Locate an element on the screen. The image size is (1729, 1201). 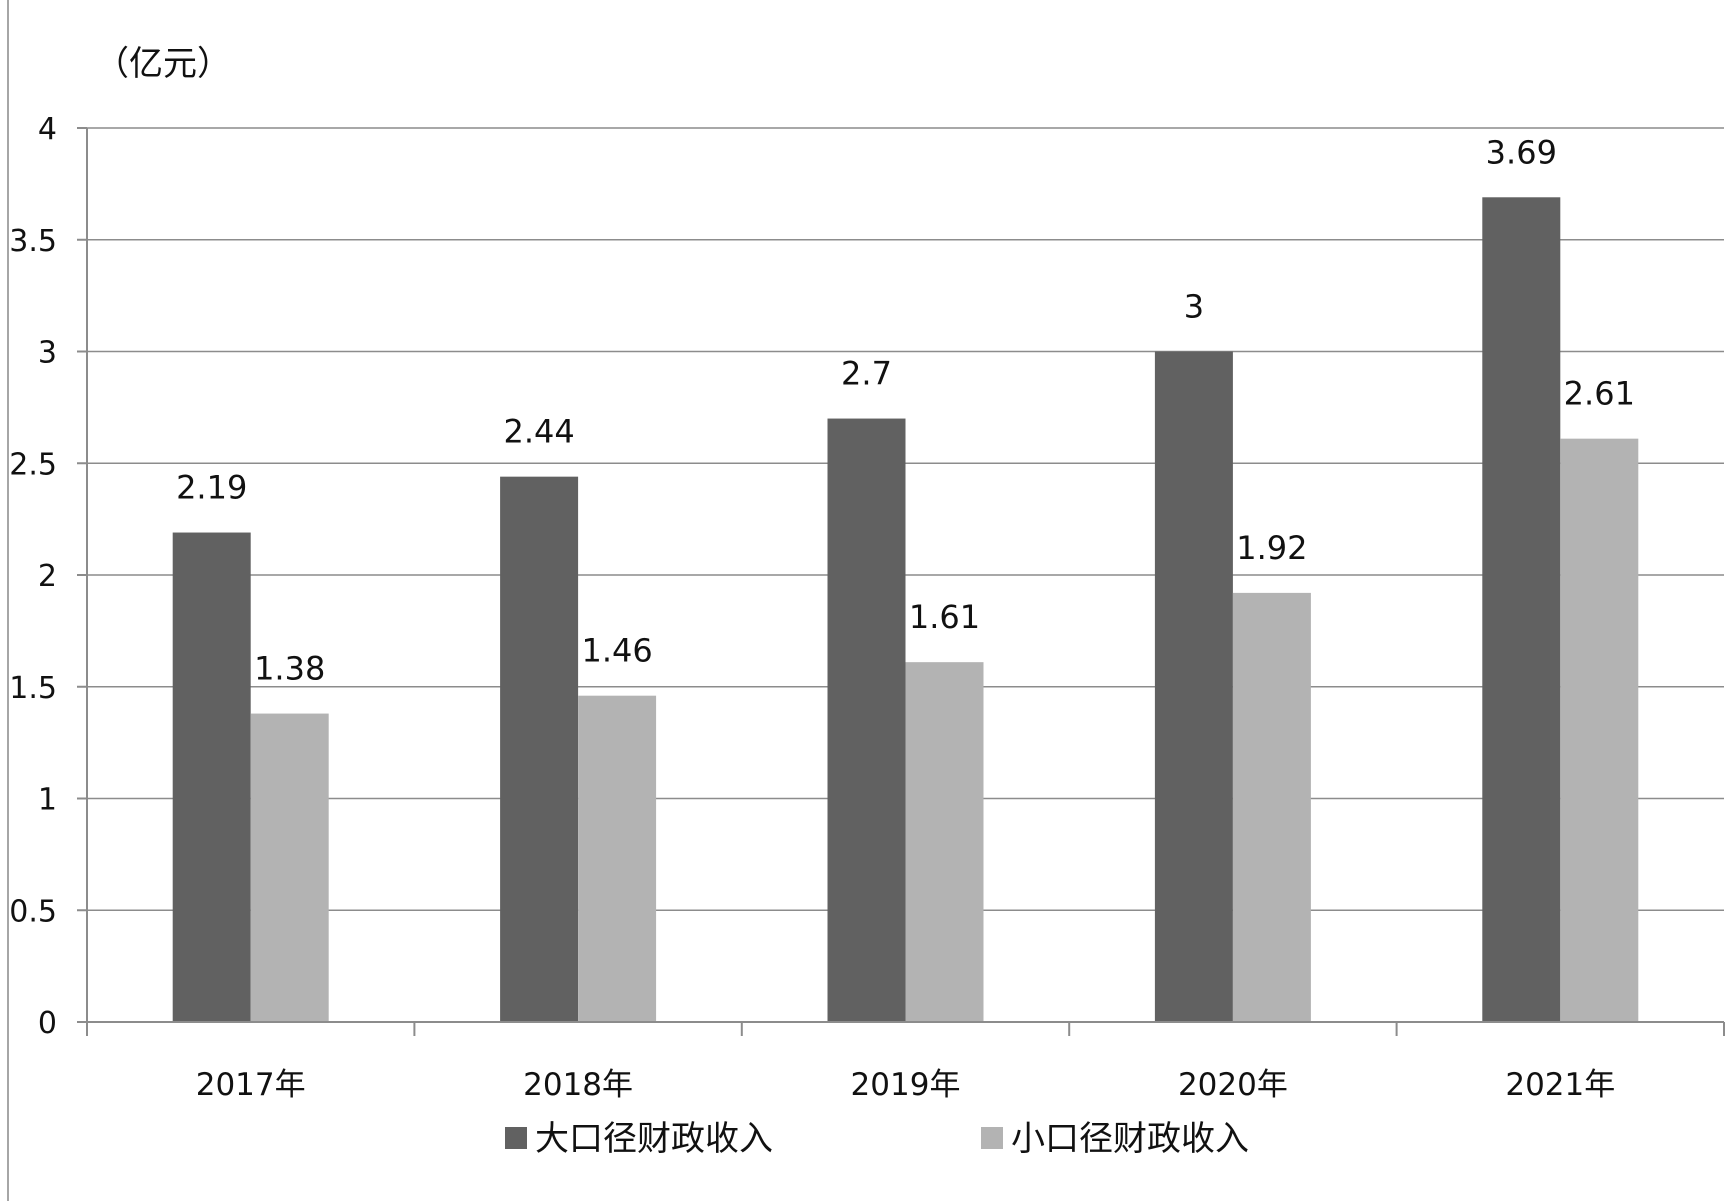
legend: 大口径财政收入 小口径财政收入 is located at coordinates (877, 1139).